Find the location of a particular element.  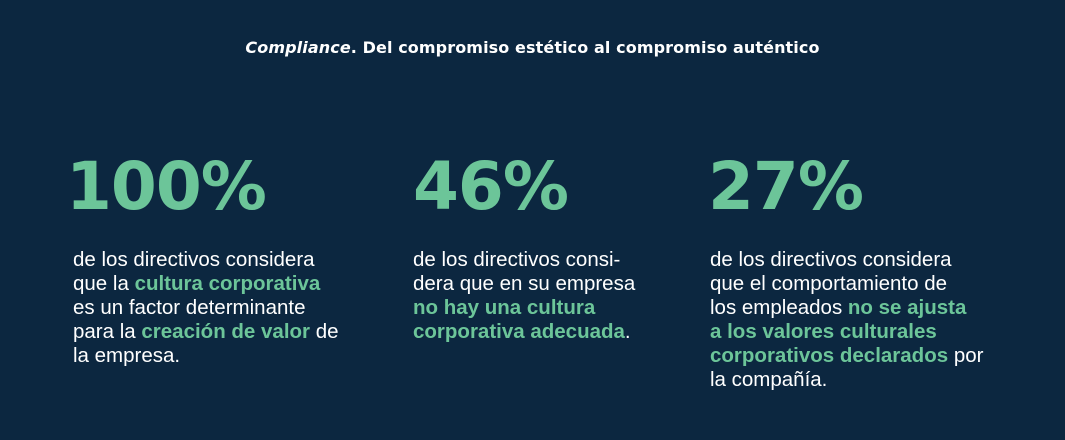

description-line: que la cultura corporativa is located at coordinates (206, 284).